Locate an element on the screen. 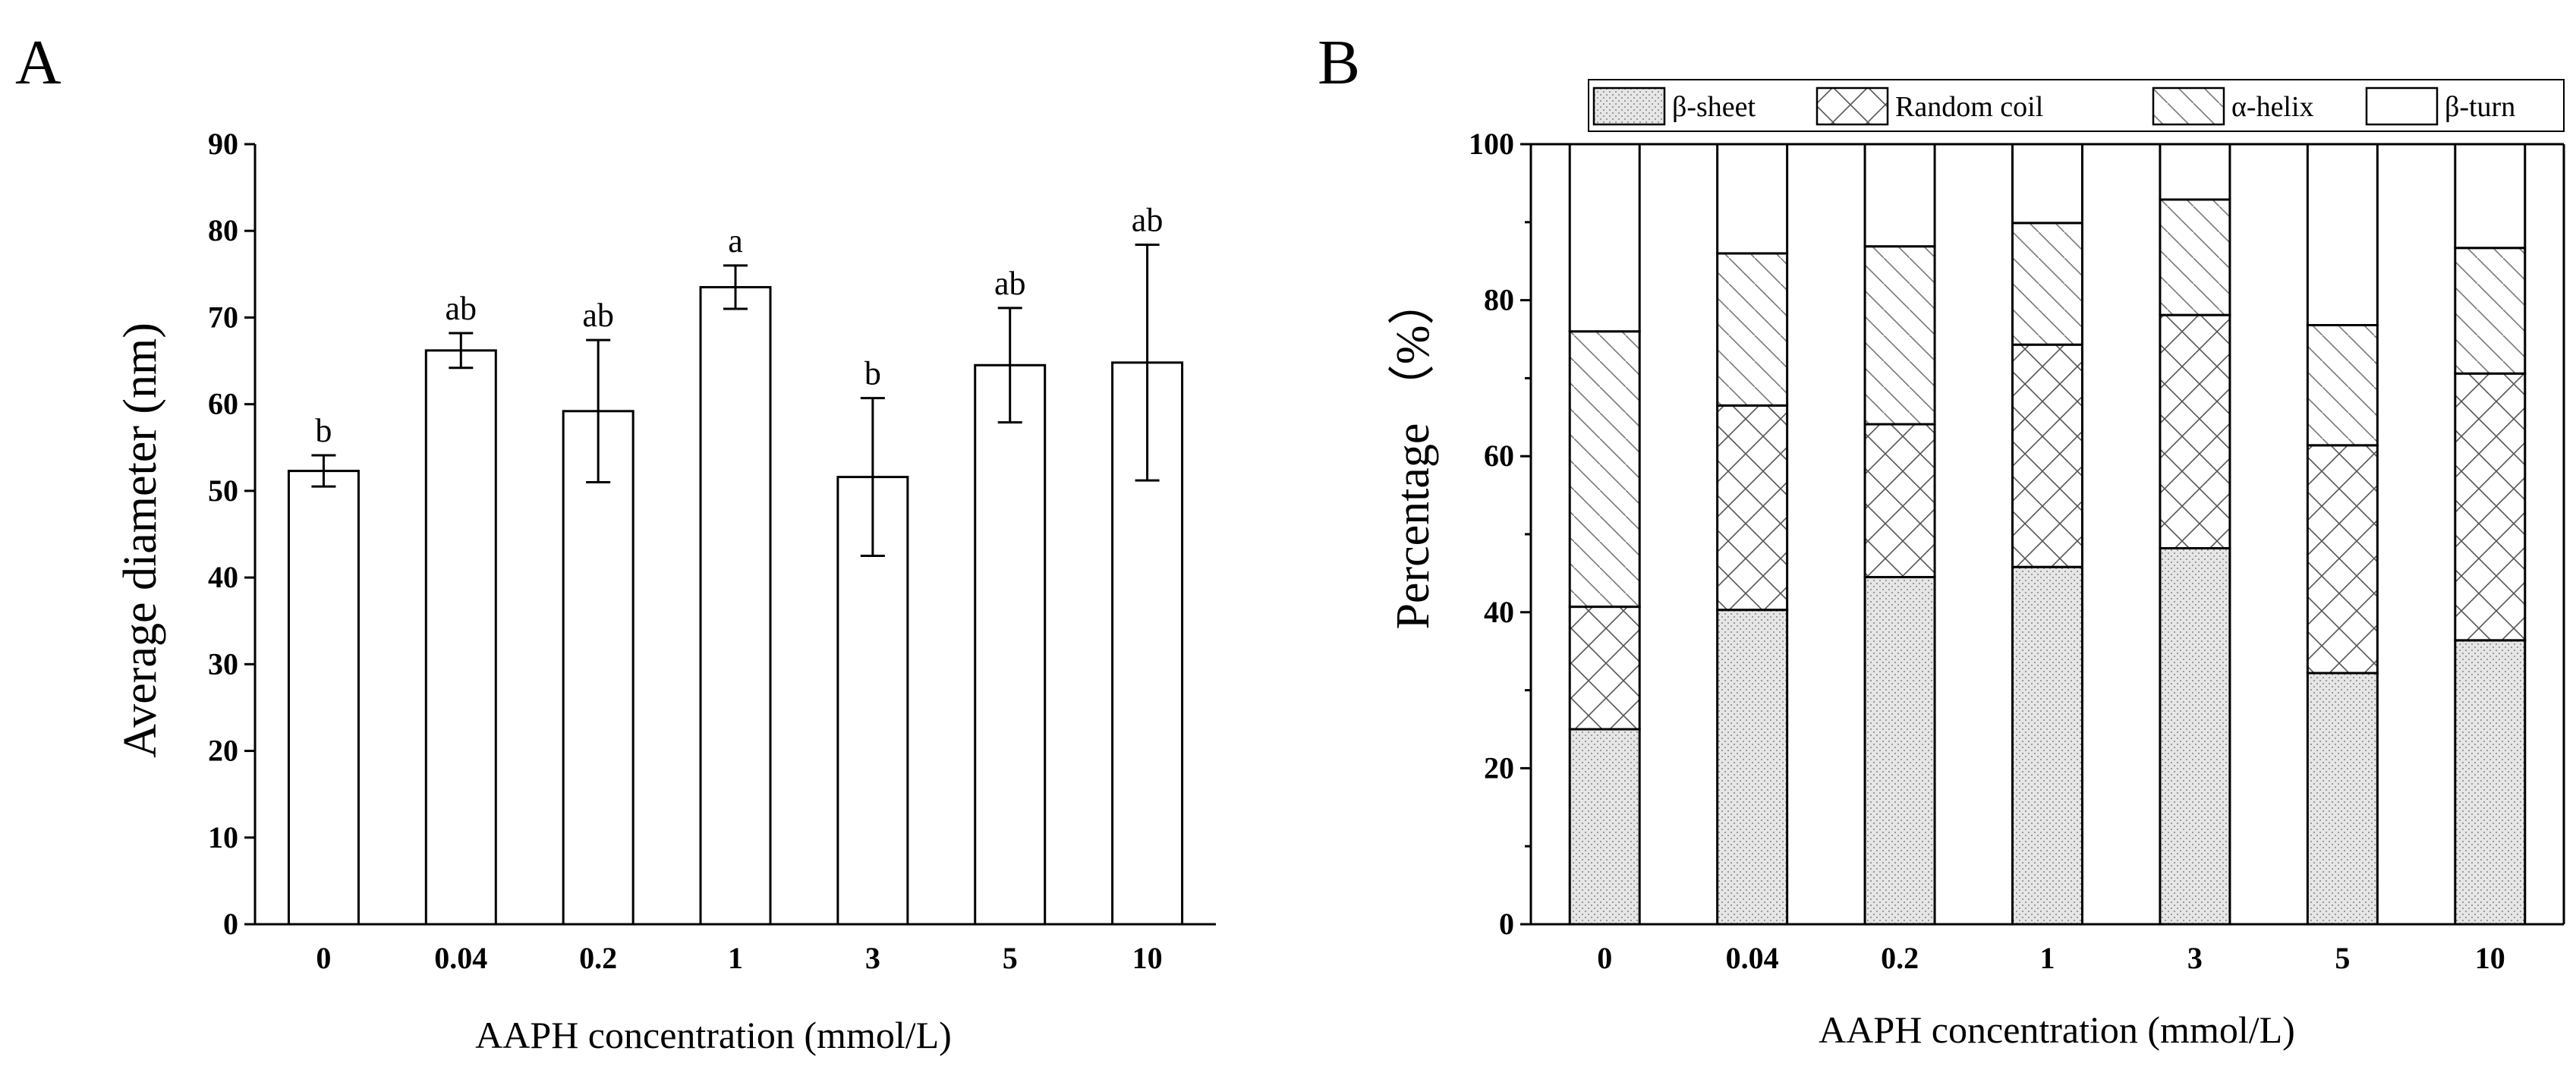 Image resolution: width=2576 pixels, height=1076 pixels. panel-a-y-tick-label: 0 is located at coordinates (230, 924).